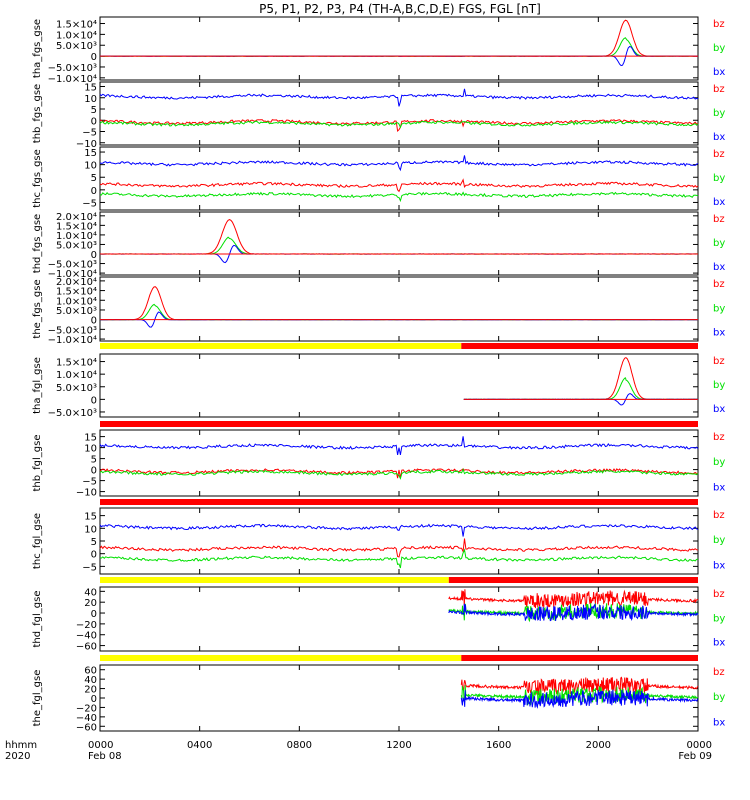 The image size is (750, 800). I want to click on panel-thc_fgs_gse: 15 105 0−5 thc_fgs_gse bz by bx, so click(378, 178).